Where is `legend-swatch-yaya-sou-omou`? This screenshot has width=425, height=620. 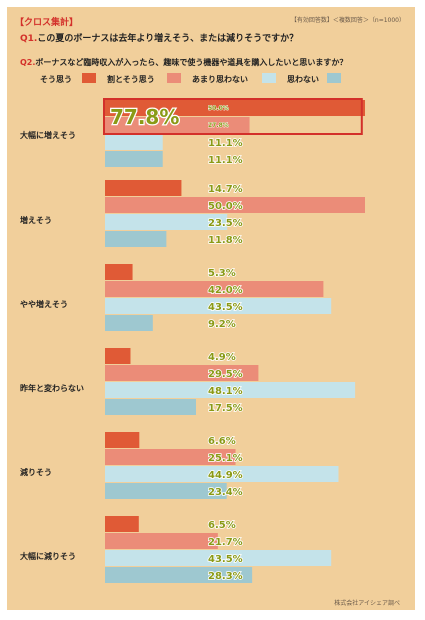 legend-swatch-yaya-sou-omou is located at coordinates (174, 78).